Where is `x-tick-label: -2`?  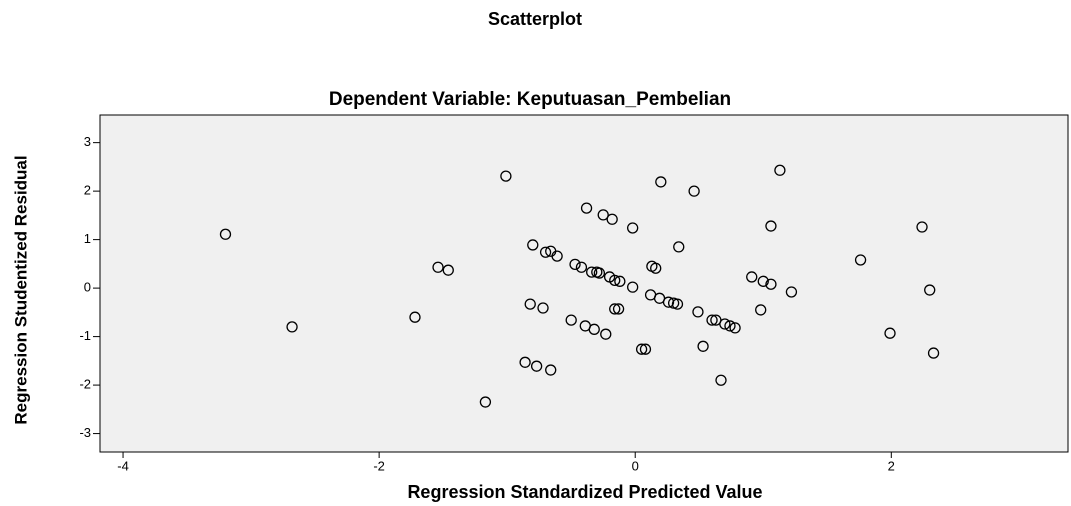 x-tick-label: -2 is located at coordinates (379, 465).